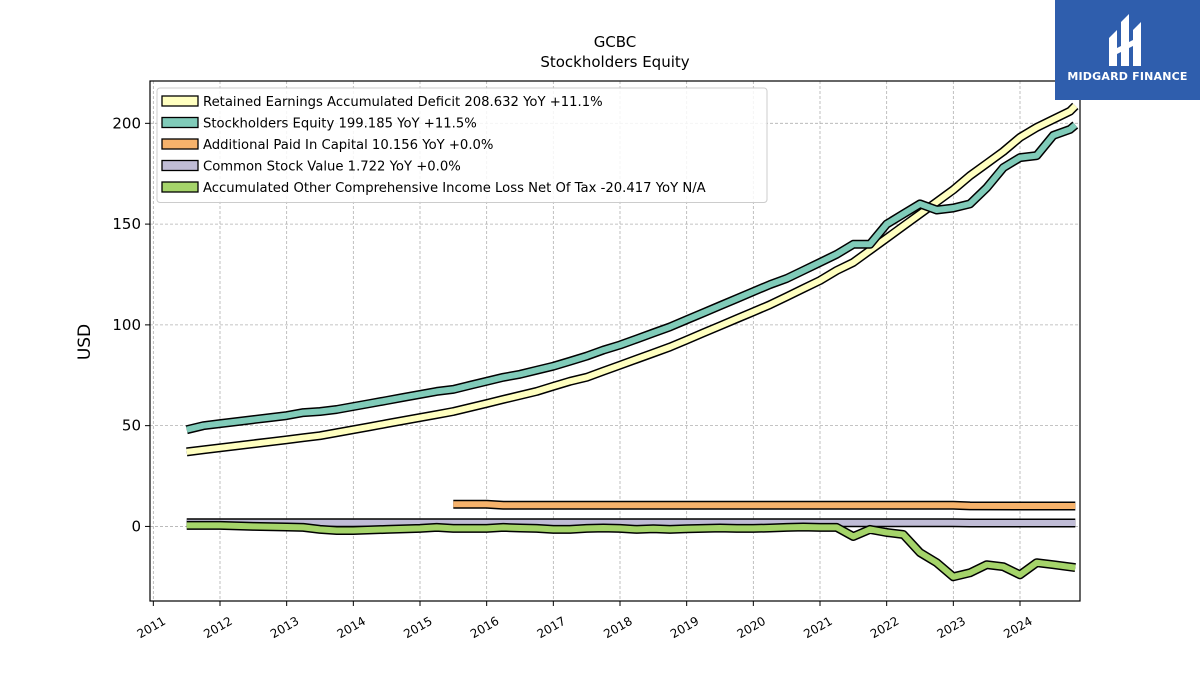 This screenshot has height=675, width=1200. What do you see at coordinates (126, 224) in the screenshot?
I see `y-tick-label: 150` at bounding box center [126, 224].